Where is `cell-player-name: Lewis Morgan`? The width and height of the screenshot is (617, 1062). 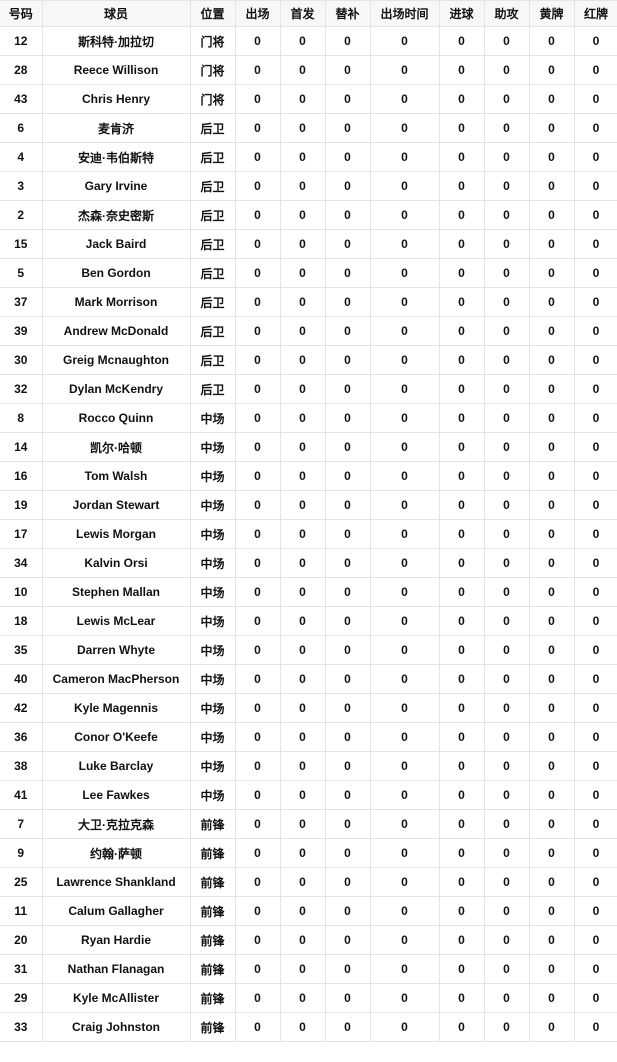 cell-player-name: Lewis Morgan is located at coordinates (116, 534).